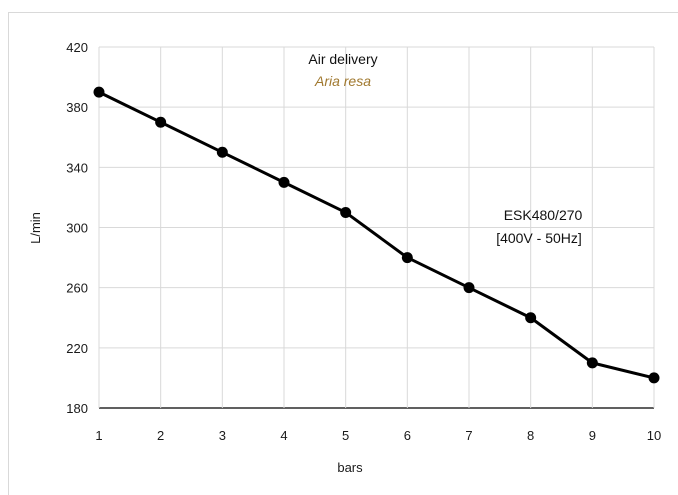 The height and width of the screenshot is (495, 678). I want to click on y-tick-labels: 180 220 260 300 340 380 420, so click(77, 228).